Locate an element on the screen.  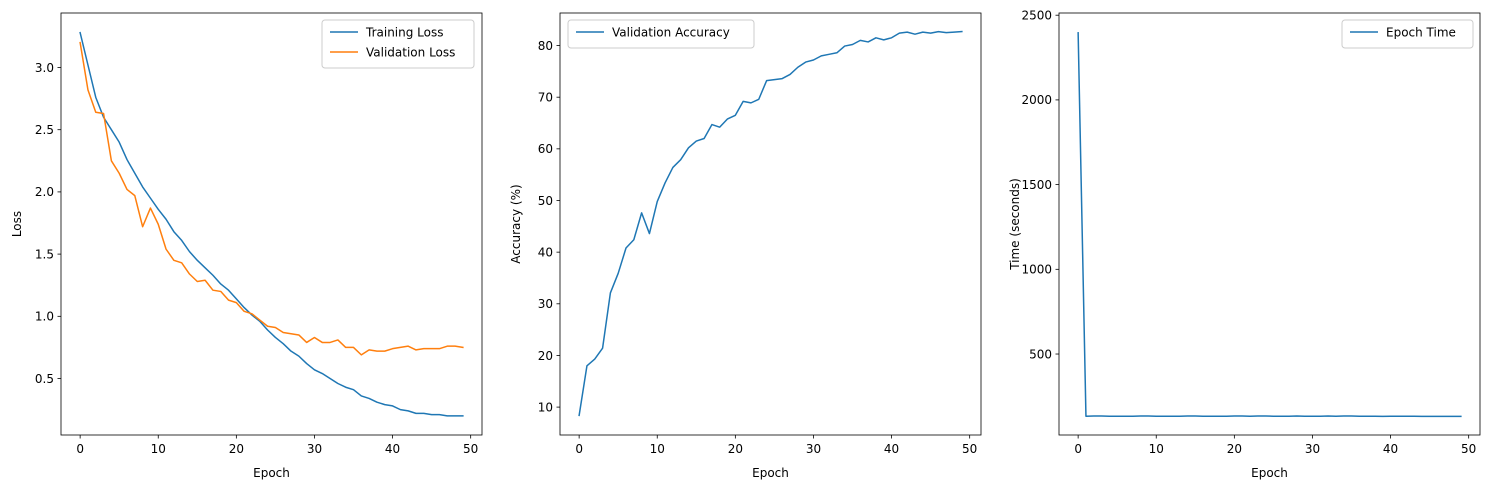
y-tick-label: 60 is located at coordinates (545, 149).